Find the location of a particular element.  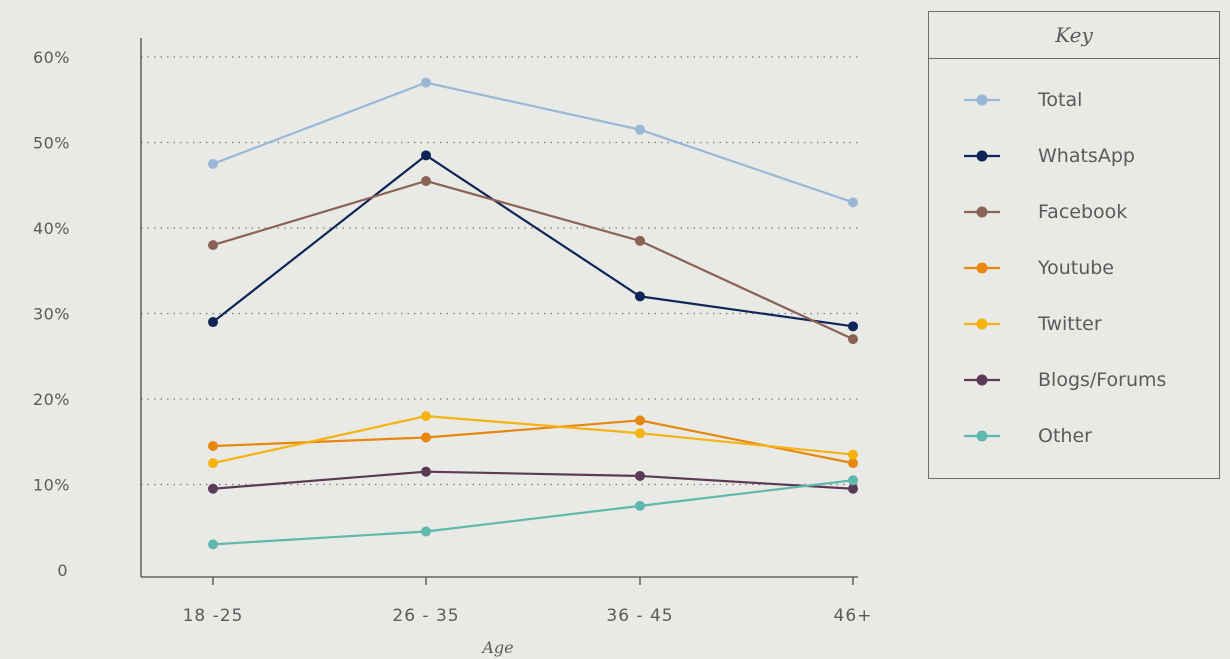

legend-item: Youtube is located at coordinates (1074, 268).